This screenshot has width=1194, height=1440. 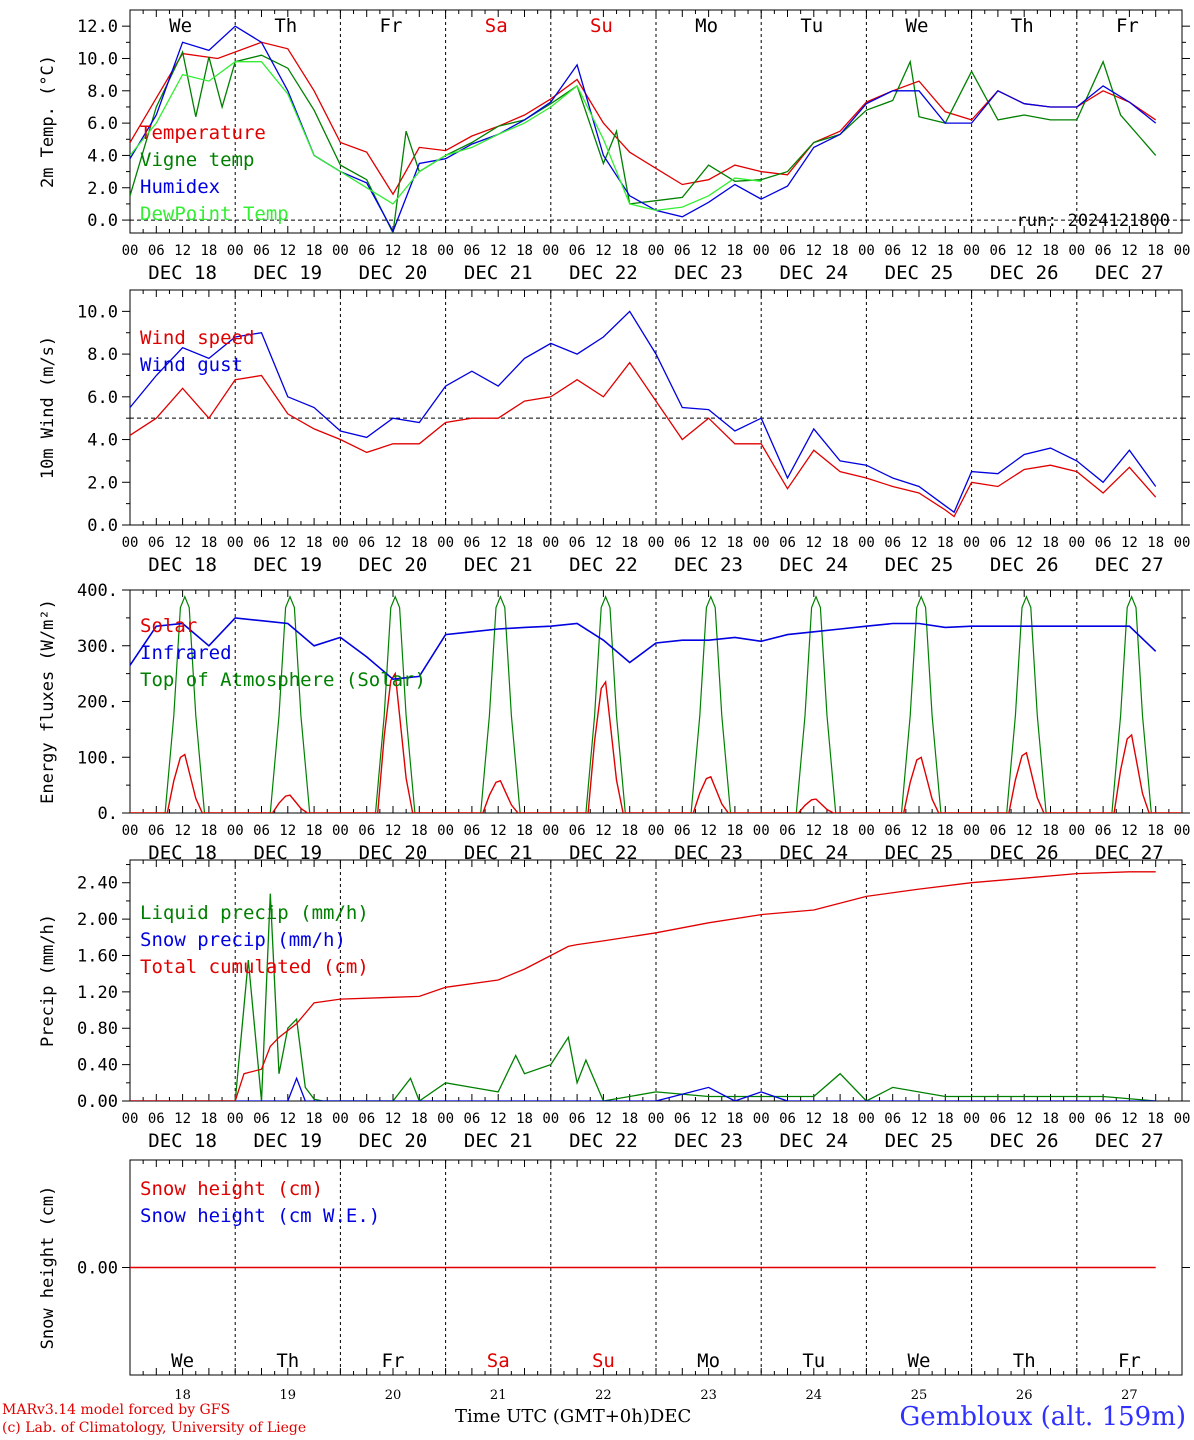 I want to click on date-label: DEC 20, so click(x=393, y=853).